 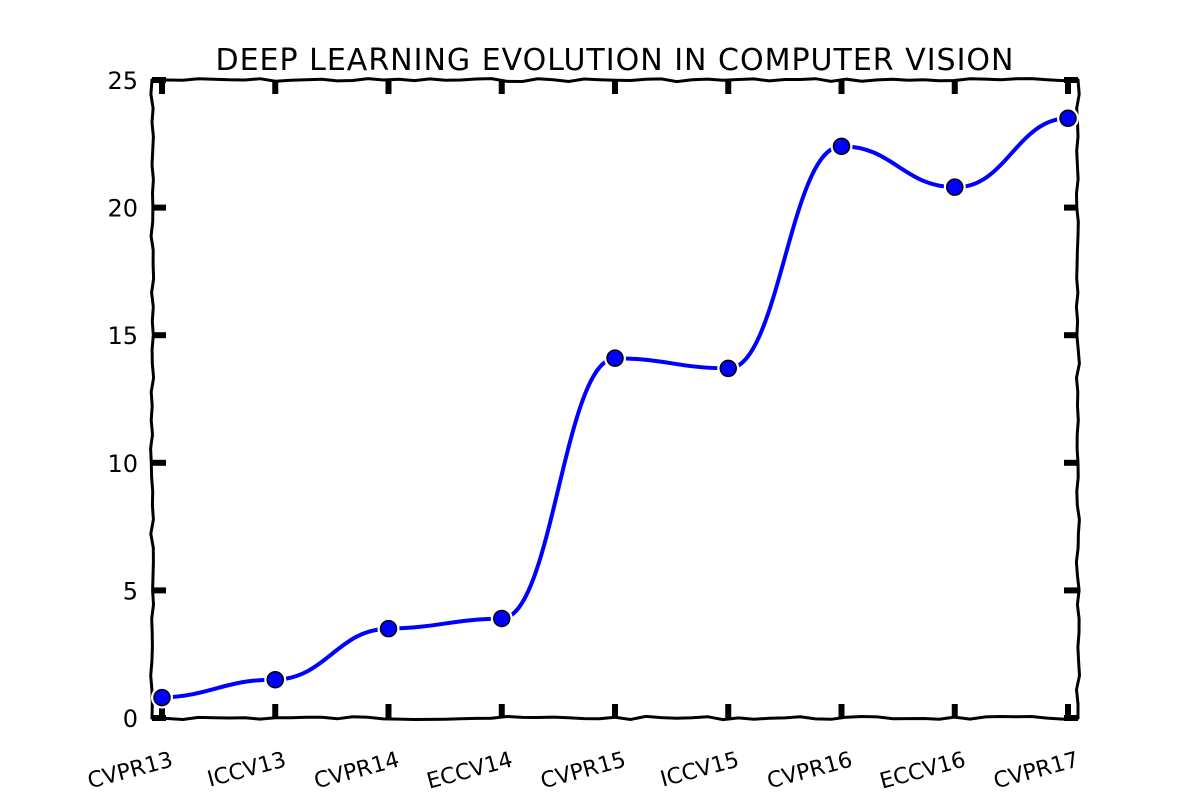 I want to click on axis-spine-right, so click(x=1078, y=399).